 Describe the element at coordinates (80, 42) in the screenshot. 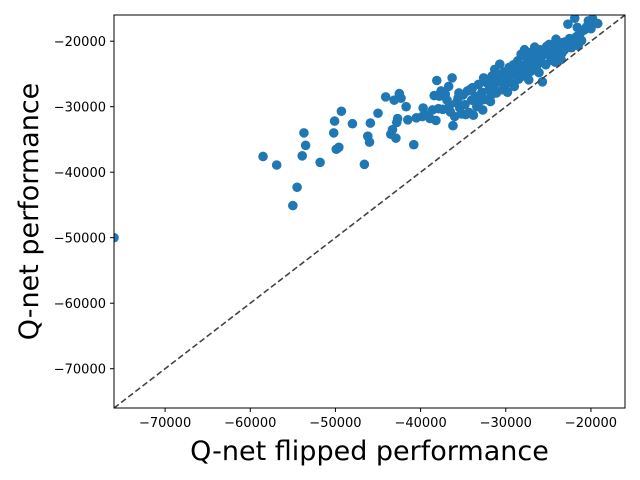

I see `y-tick-label: −20000` at that location.